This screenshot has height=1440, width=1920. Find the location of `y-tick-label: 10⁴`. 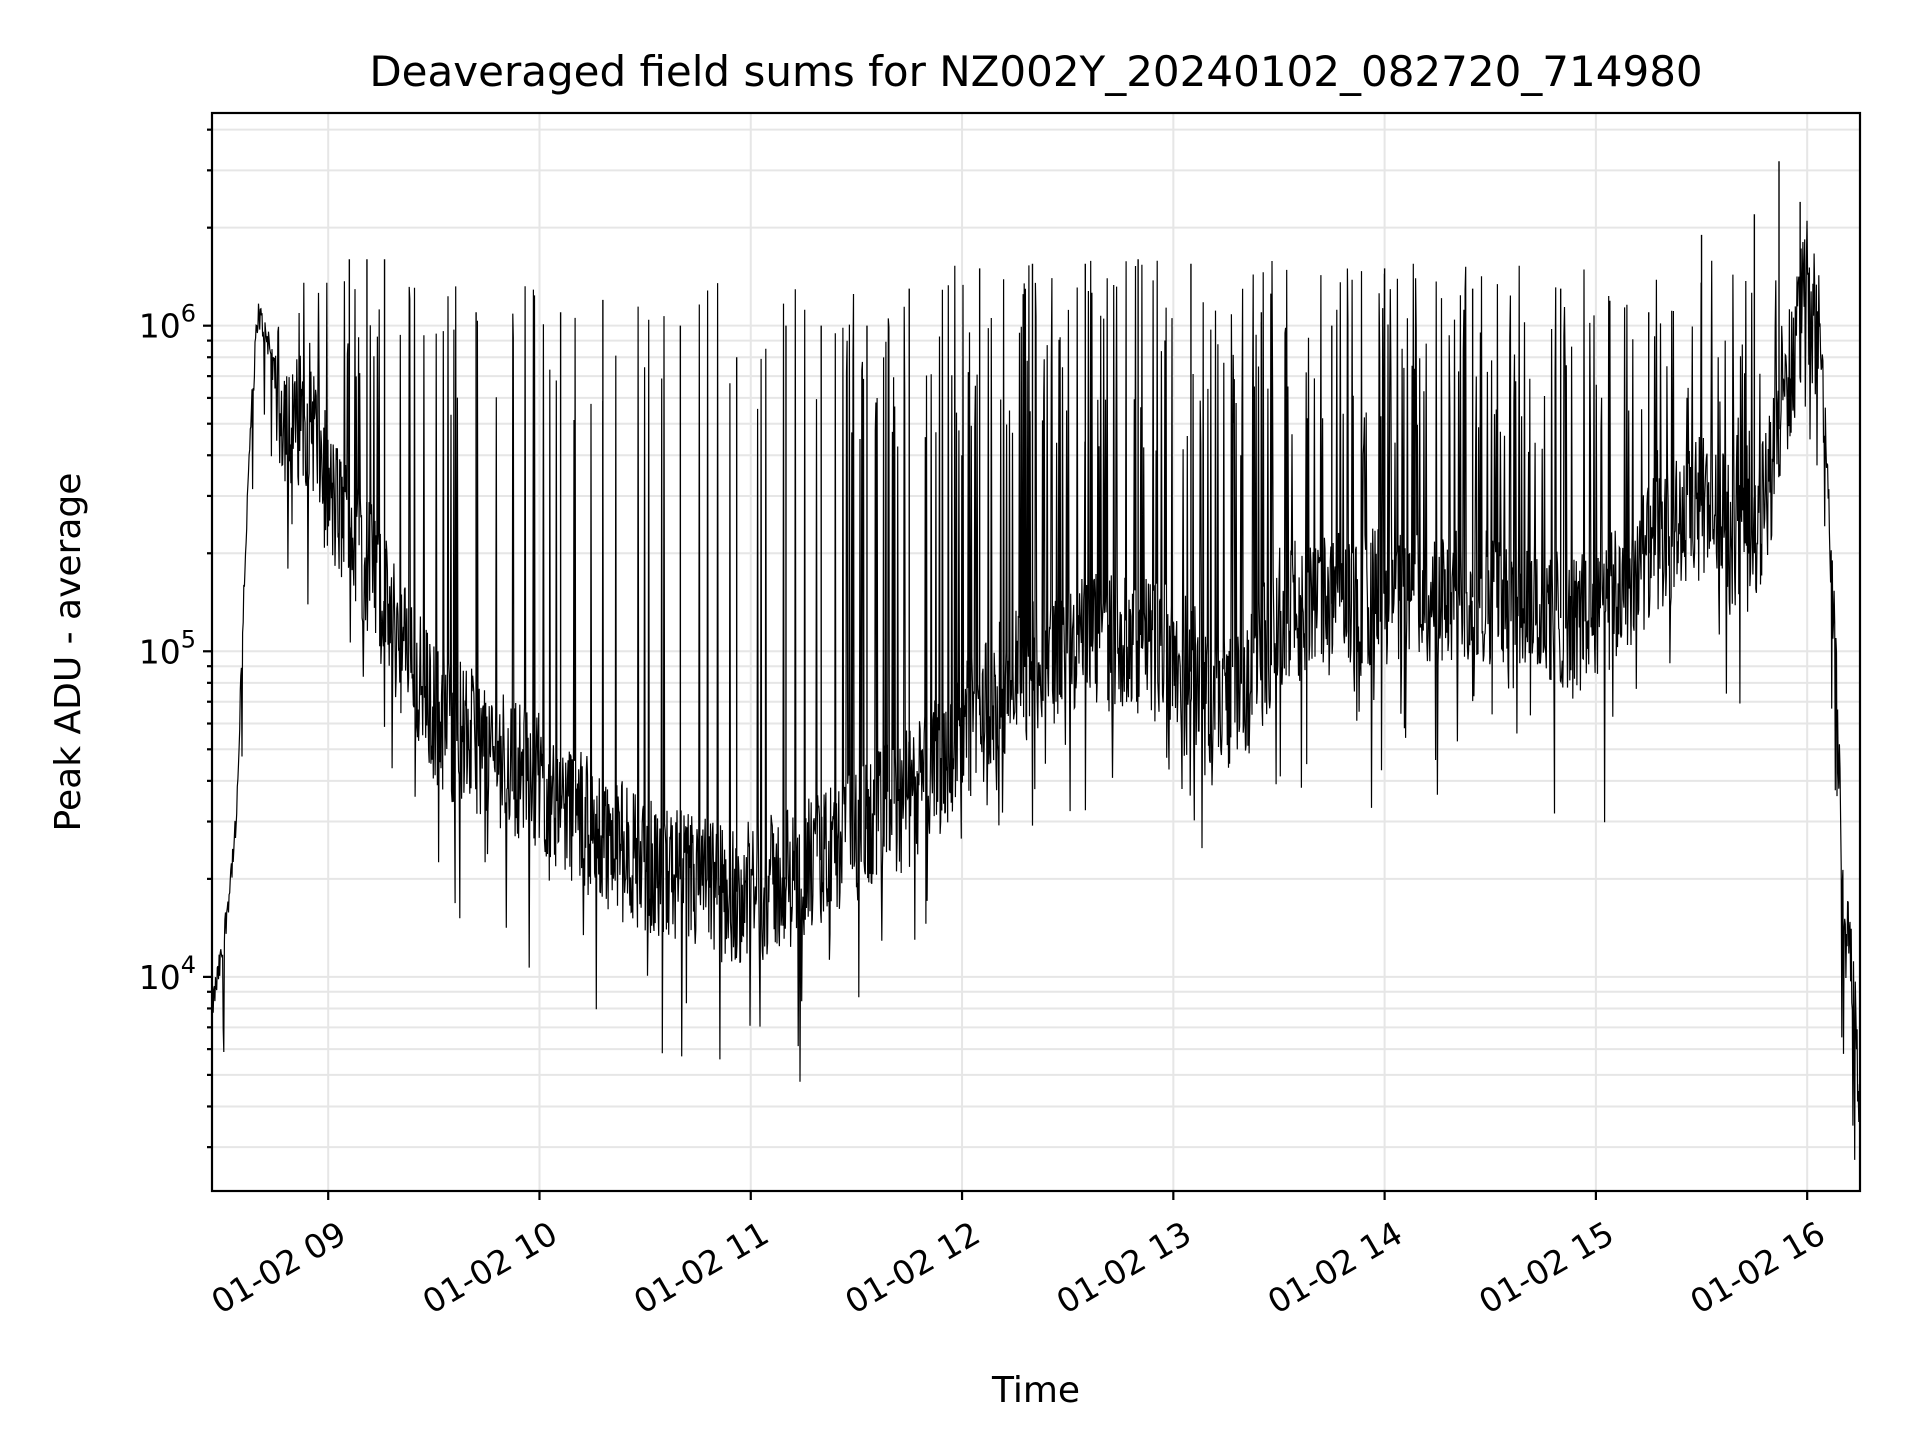

y-tick-label: 10⁴ is located at coordinates (167, 974).